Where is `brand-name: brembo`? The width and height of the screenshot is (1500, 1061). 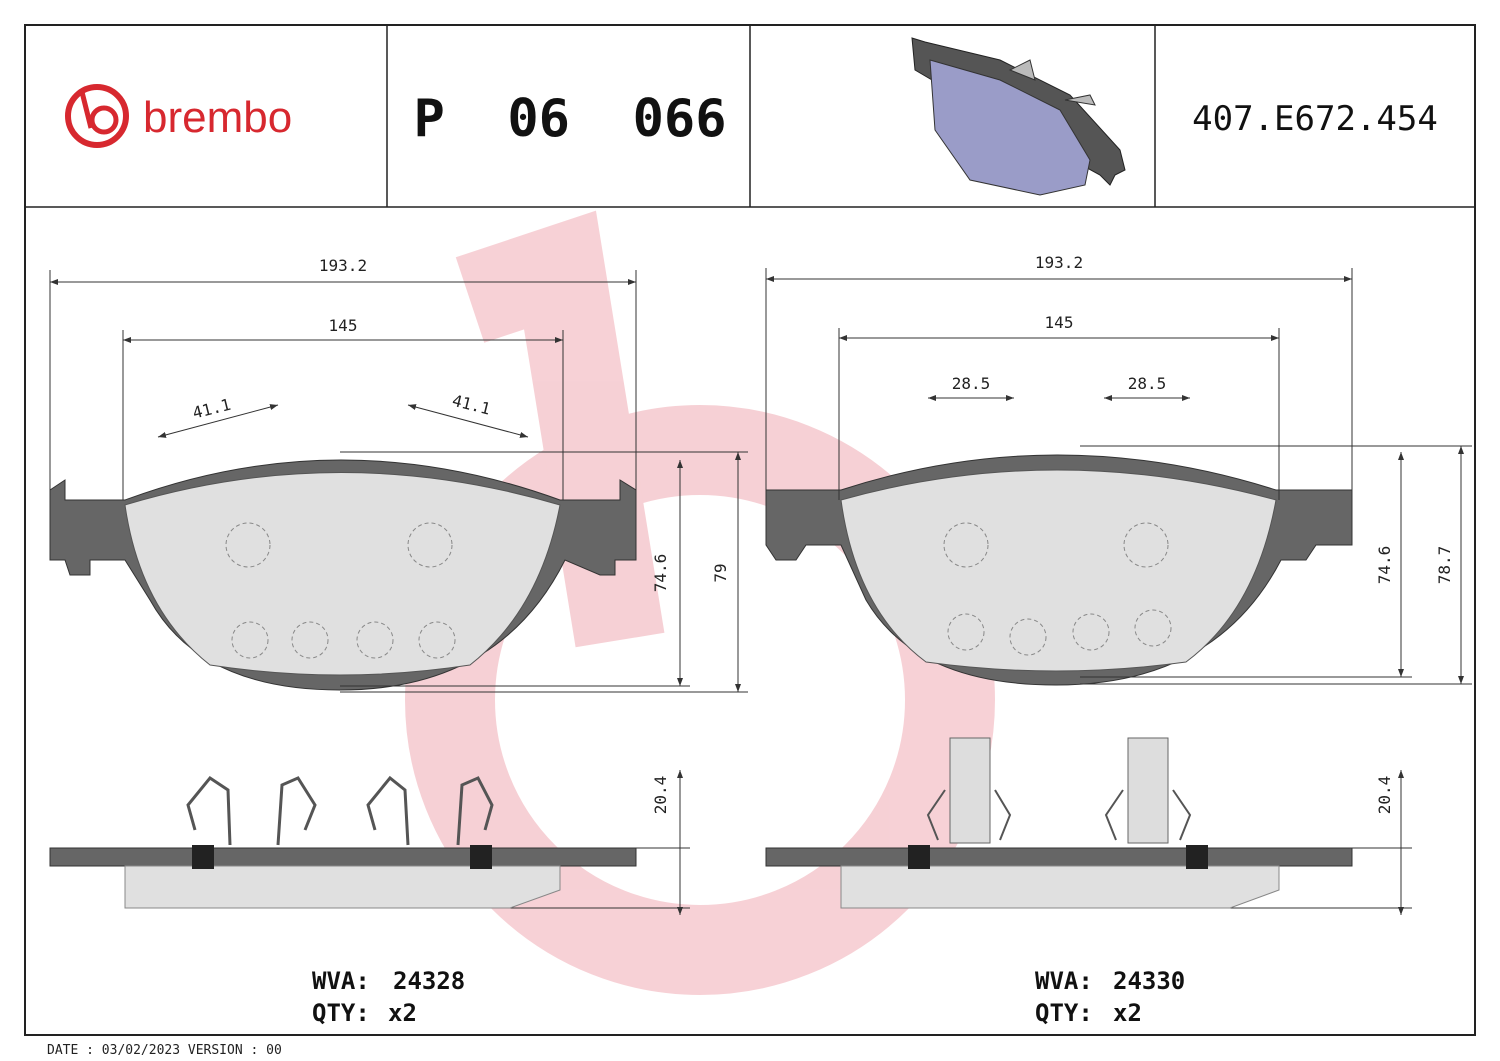
brand-name: brembo is located at coordinates (217, 117).